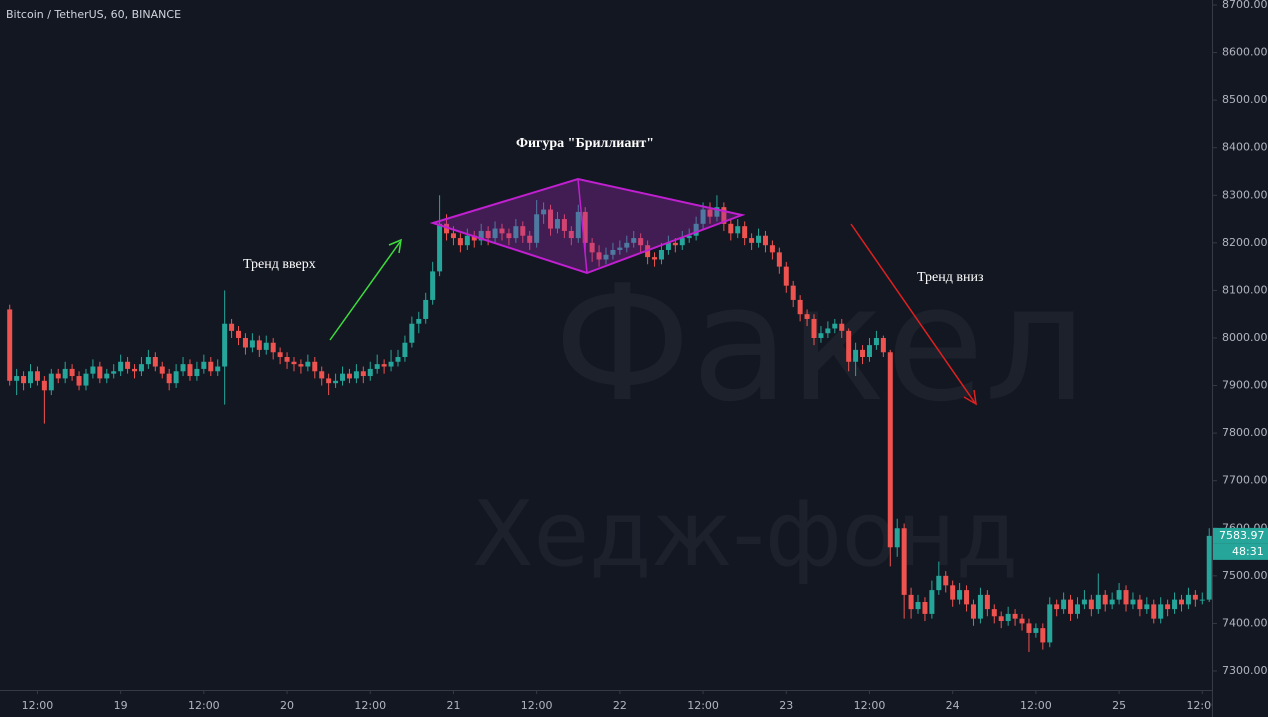 This screenshot has width=1268, height=717. Describe the element at coordinates (819, 343) in the screenshot. I see `watermark: Факел` at that location.